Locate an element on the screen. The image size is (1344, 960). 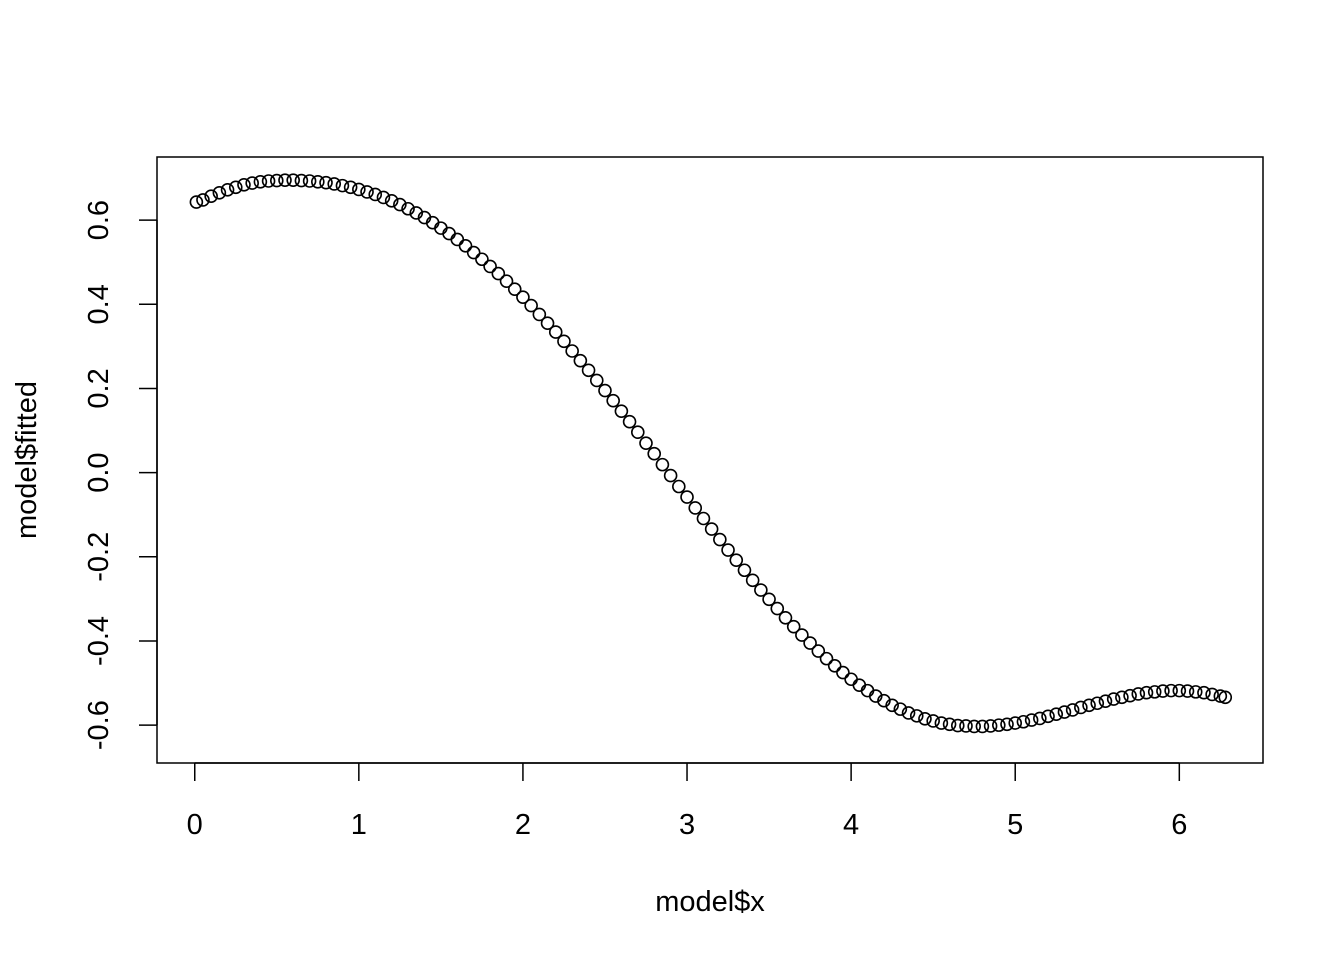
x-axis: 0 1 2 3 4 5 6 is located at coordinates (687, 801).